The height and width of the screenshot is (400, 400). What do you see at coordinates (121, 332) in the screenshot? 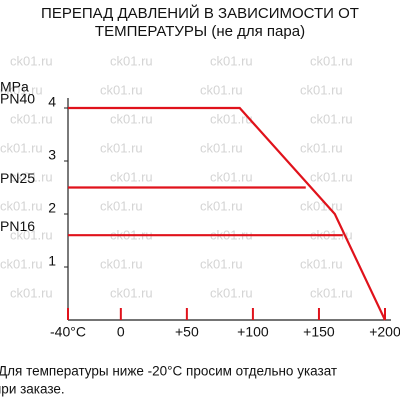
I see `x-tick-label: 0` at bounding box center [121, 332].